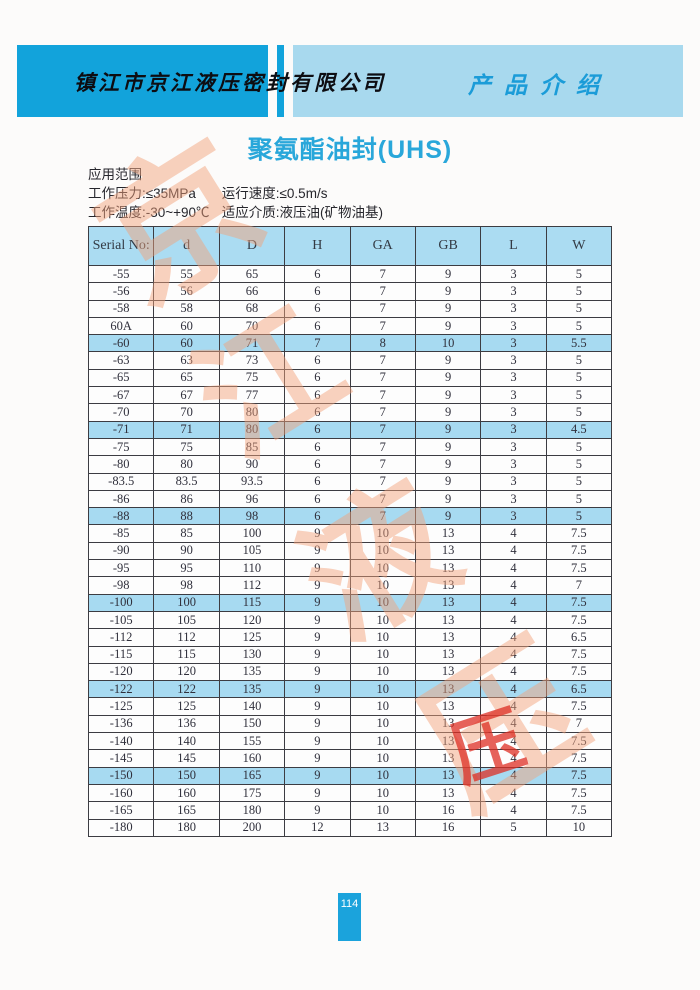 The width and height of the screenshot is (700, 990). What do you see at coordinates (350, 429) in the screenshot?
I see `table-row: -71 71 80 6 7 9 3 4.5` at bounding box center [350, 429].